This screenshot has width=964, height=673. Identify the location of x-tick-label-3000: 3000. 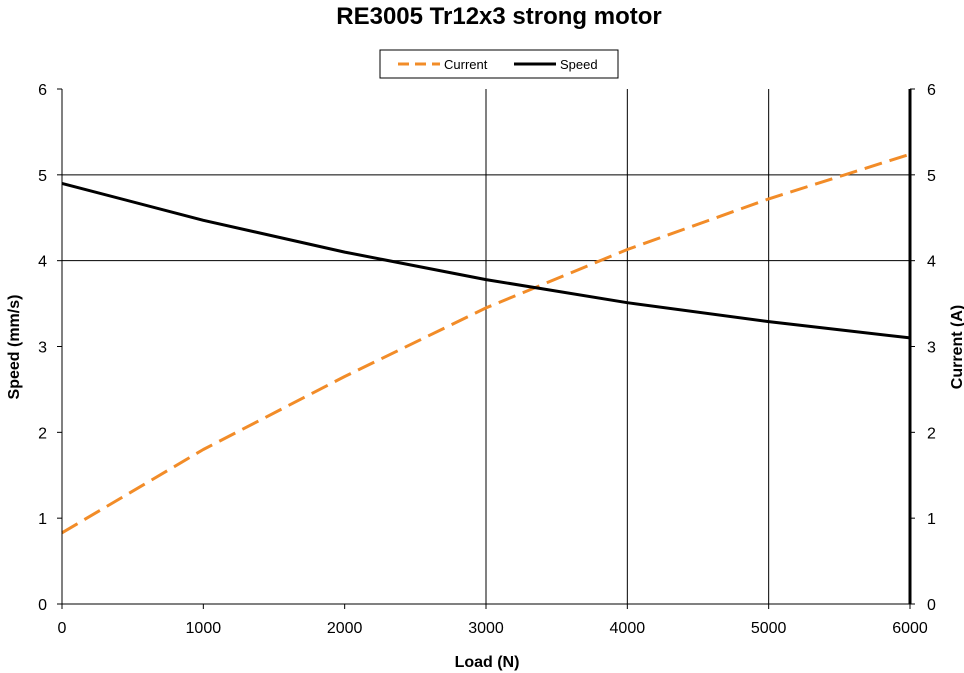
(486, 628).